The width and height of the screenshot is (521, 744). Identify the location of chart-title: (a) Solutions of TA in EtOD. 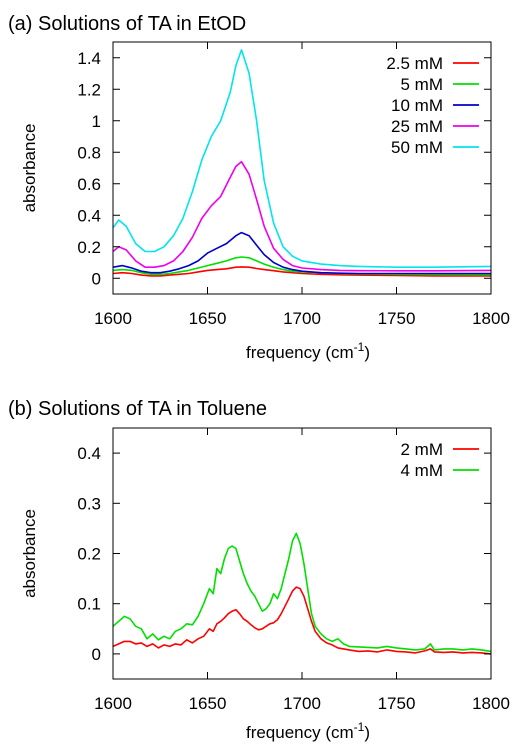
(127, 24).